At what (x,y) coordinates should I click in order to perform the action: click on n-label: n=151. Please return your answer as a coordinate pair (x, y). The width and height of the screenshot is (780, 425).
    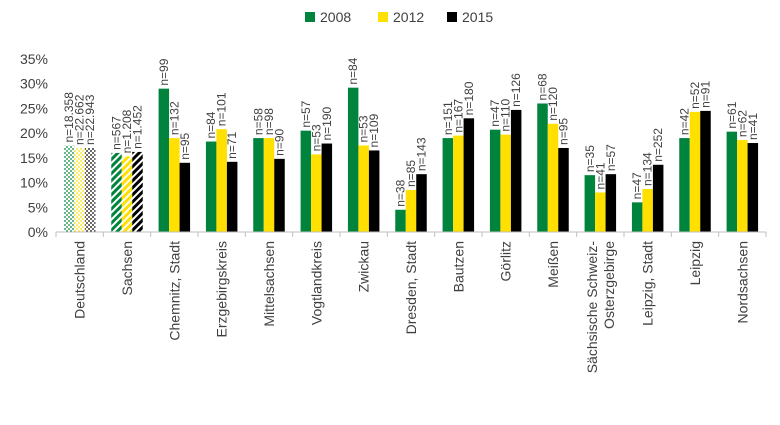
    Looking at the image, I should click on (448, 118).